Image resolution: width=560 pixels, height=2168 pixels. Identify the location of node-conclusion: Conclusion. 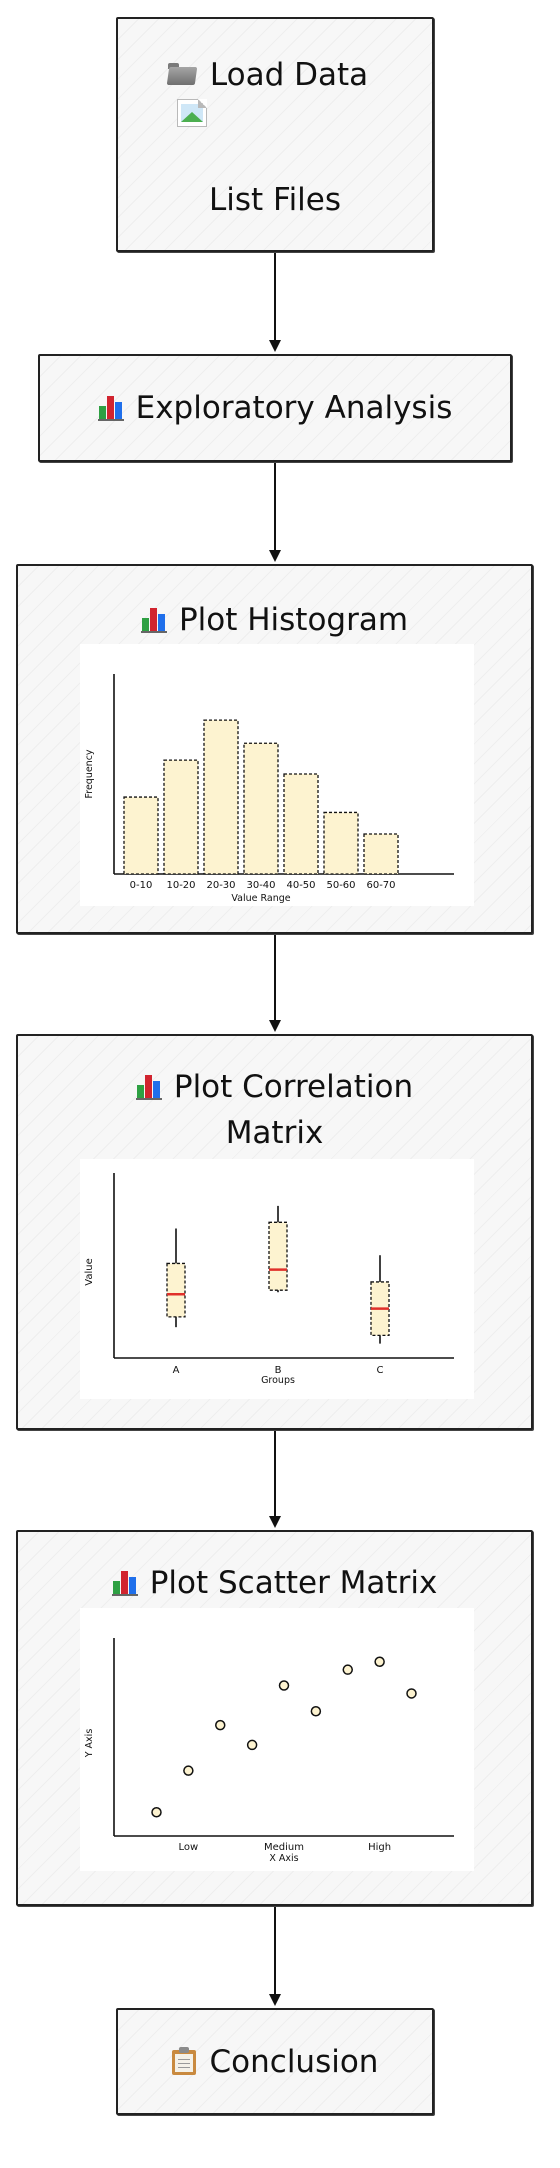
(275, 2061).